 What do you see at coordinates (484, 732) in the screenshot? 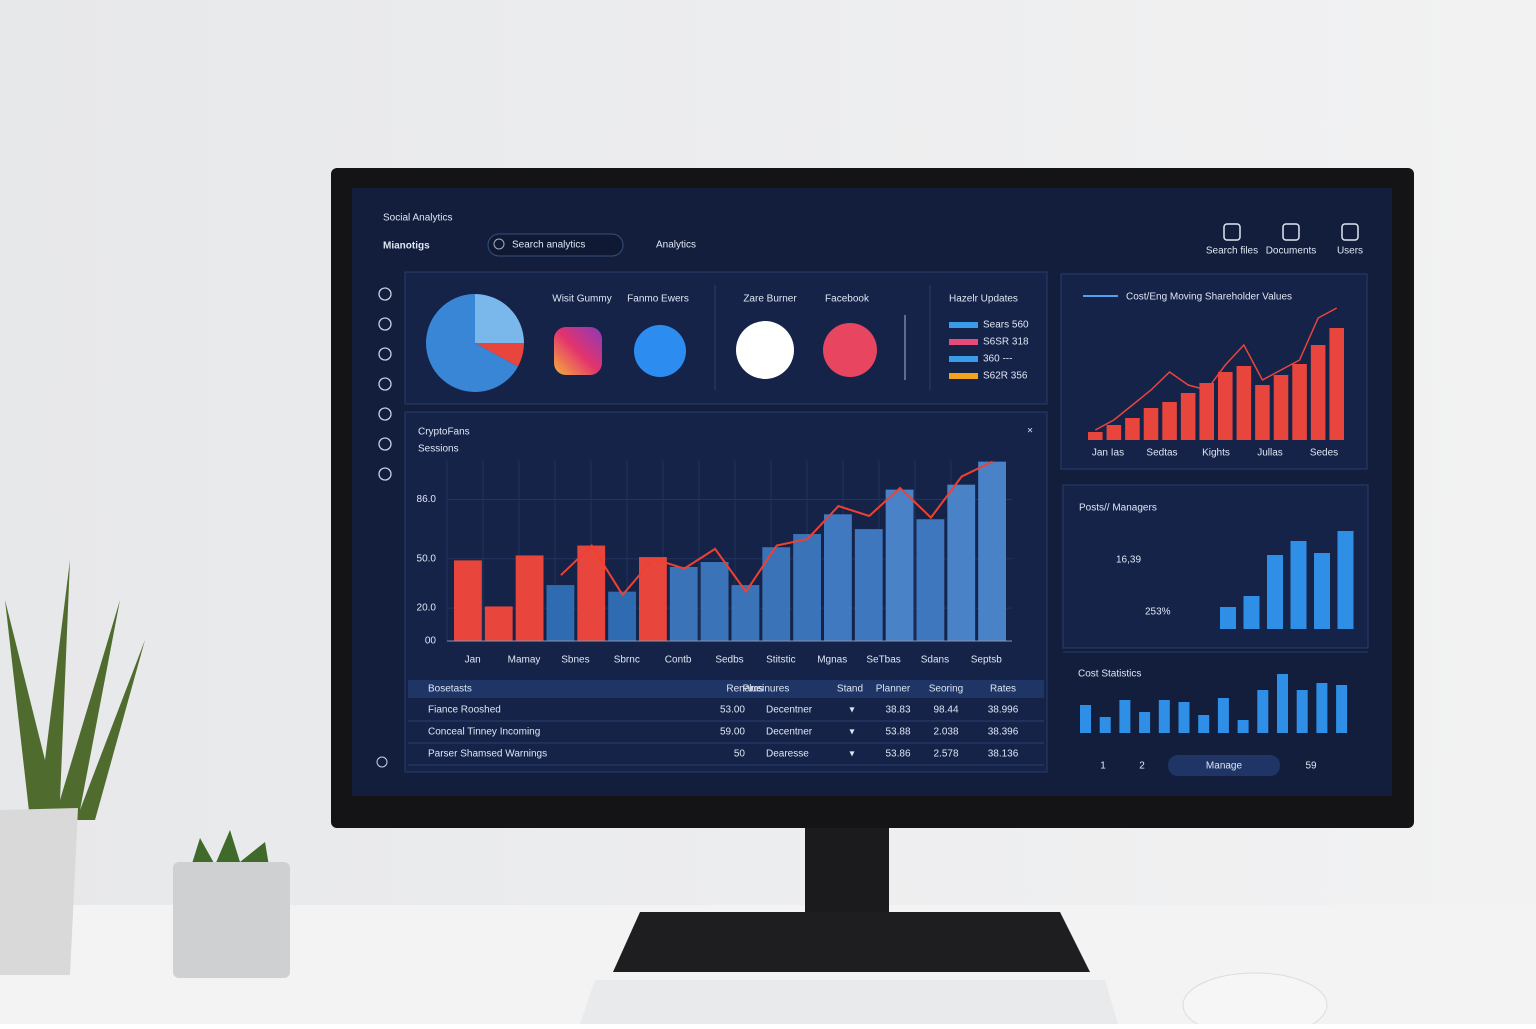
I see `table-cell: Conceal Tinney Incoming` at bounding box center [484, 732].